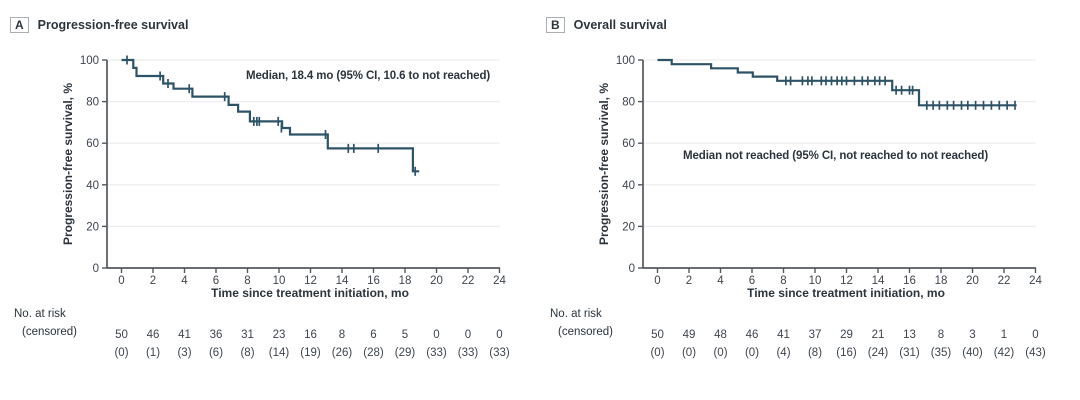 This screenshot has height=400, width=1080. I want to click on censored-count: (4), so click(783, 353).